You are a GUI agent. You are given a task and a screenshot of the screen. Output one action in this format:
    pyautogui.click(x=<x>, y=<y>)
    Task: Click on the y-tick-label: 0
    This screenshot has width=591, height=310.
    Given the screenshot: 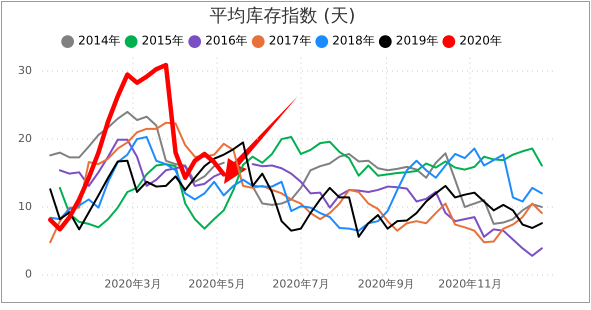 What is the action you would take?
    pyautogui.click(x=28, y=274)
    